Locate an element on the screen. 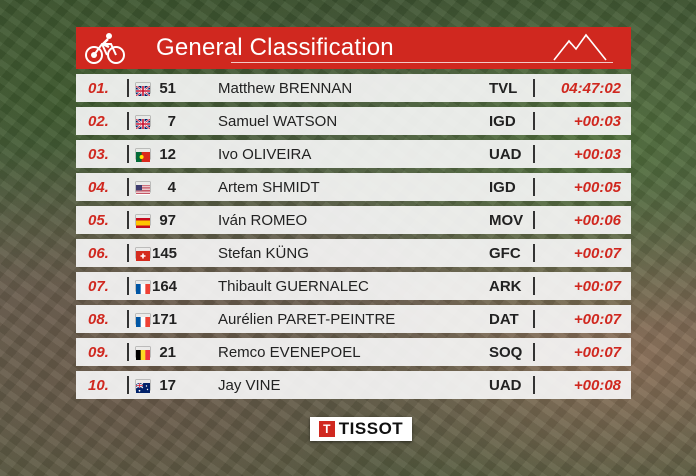 The image size is (696, 476). us-flag-icon is located at coordinates (143, 188).